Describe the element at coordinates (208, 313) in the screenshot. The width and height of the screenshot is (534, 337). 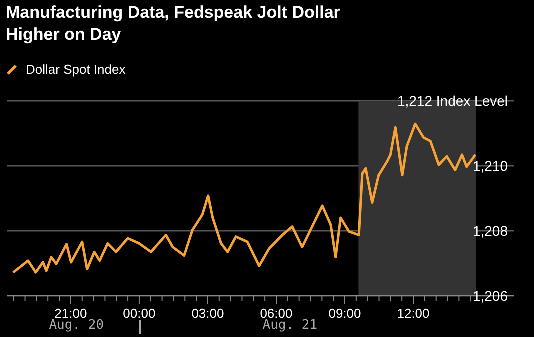
I see `x-tick-label: 03:00` at that location.